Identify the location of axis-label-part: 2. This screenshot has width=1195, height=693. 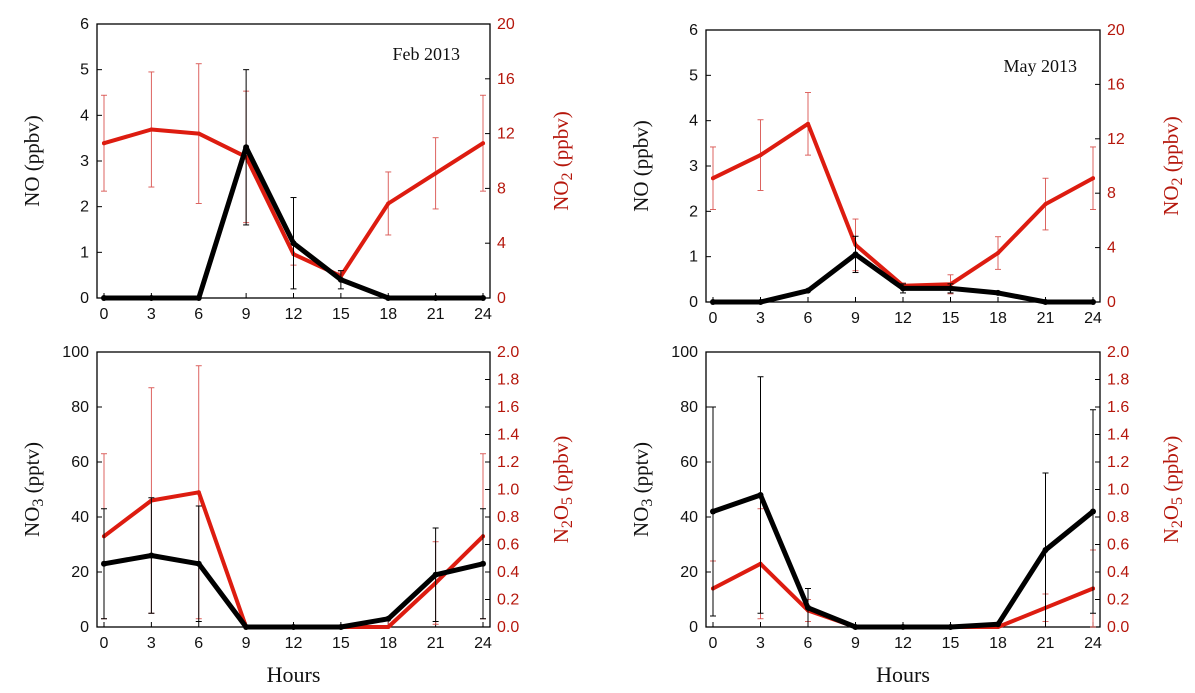
(1177, 524).